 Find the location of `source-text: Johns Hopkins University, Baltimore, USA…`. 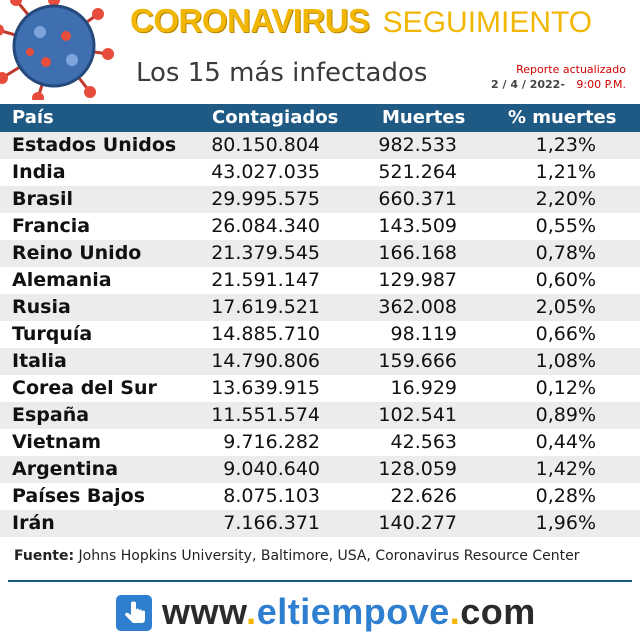

source-text: Johns Hopkins University, Baltimore, USA… is located at coordinates (329, 556).